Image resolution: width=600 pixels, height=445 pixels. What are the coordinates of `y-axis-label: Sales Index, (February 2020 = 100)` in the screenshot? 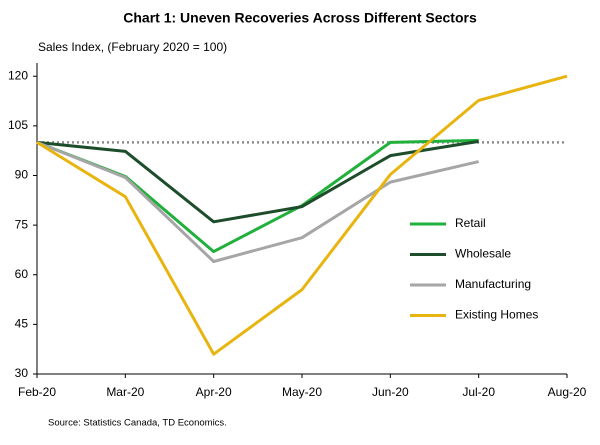 It's located at (132, 47).